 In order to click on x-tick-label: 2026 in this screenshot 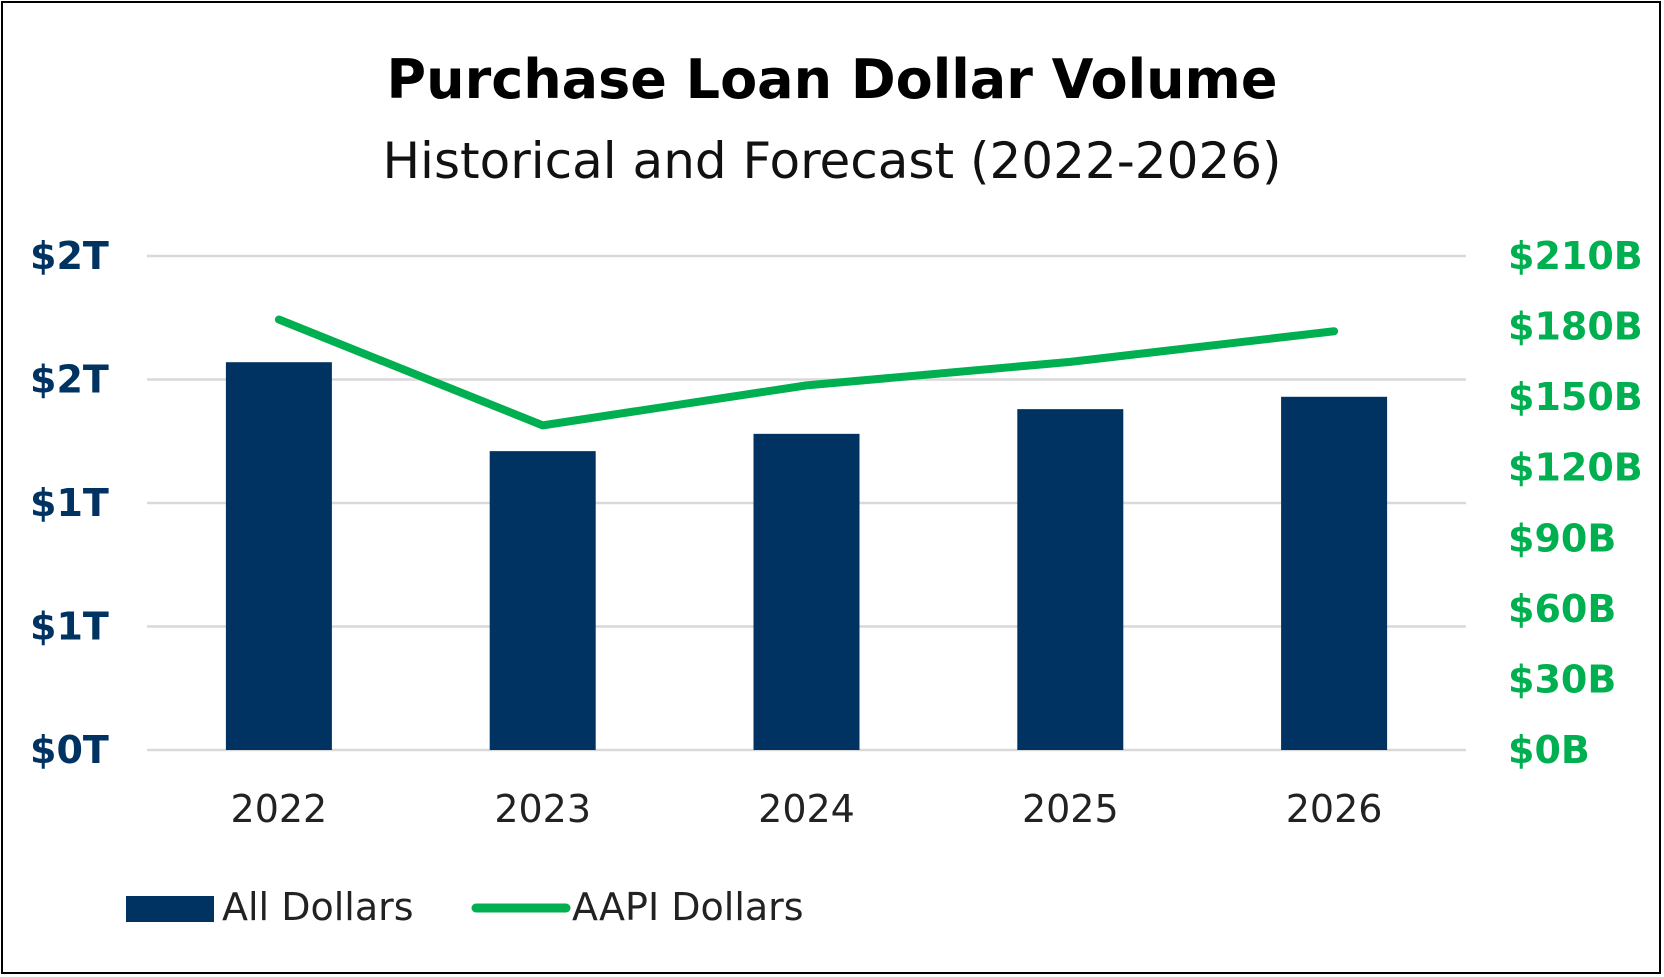, I will do `click(1334, 809)`.